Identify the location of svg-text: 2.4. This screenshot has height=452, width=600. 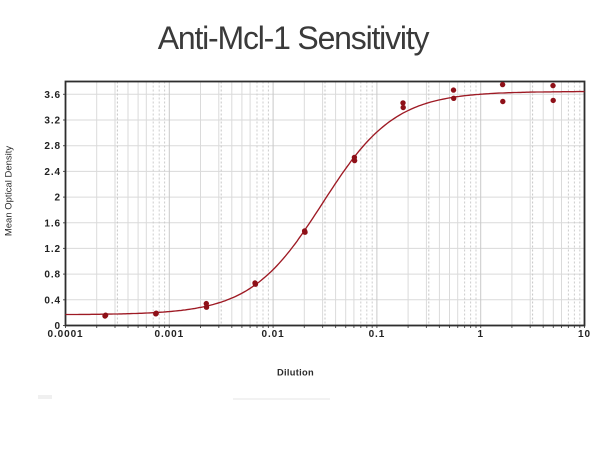
(52, 172).